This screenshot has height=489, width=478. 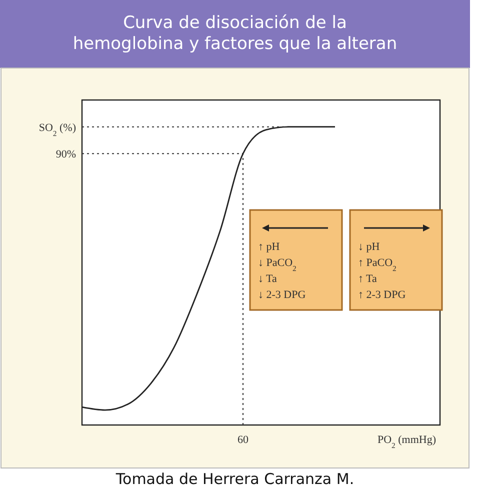 I want to click on annotation: ↓ pH, so click(x=369, y=247).